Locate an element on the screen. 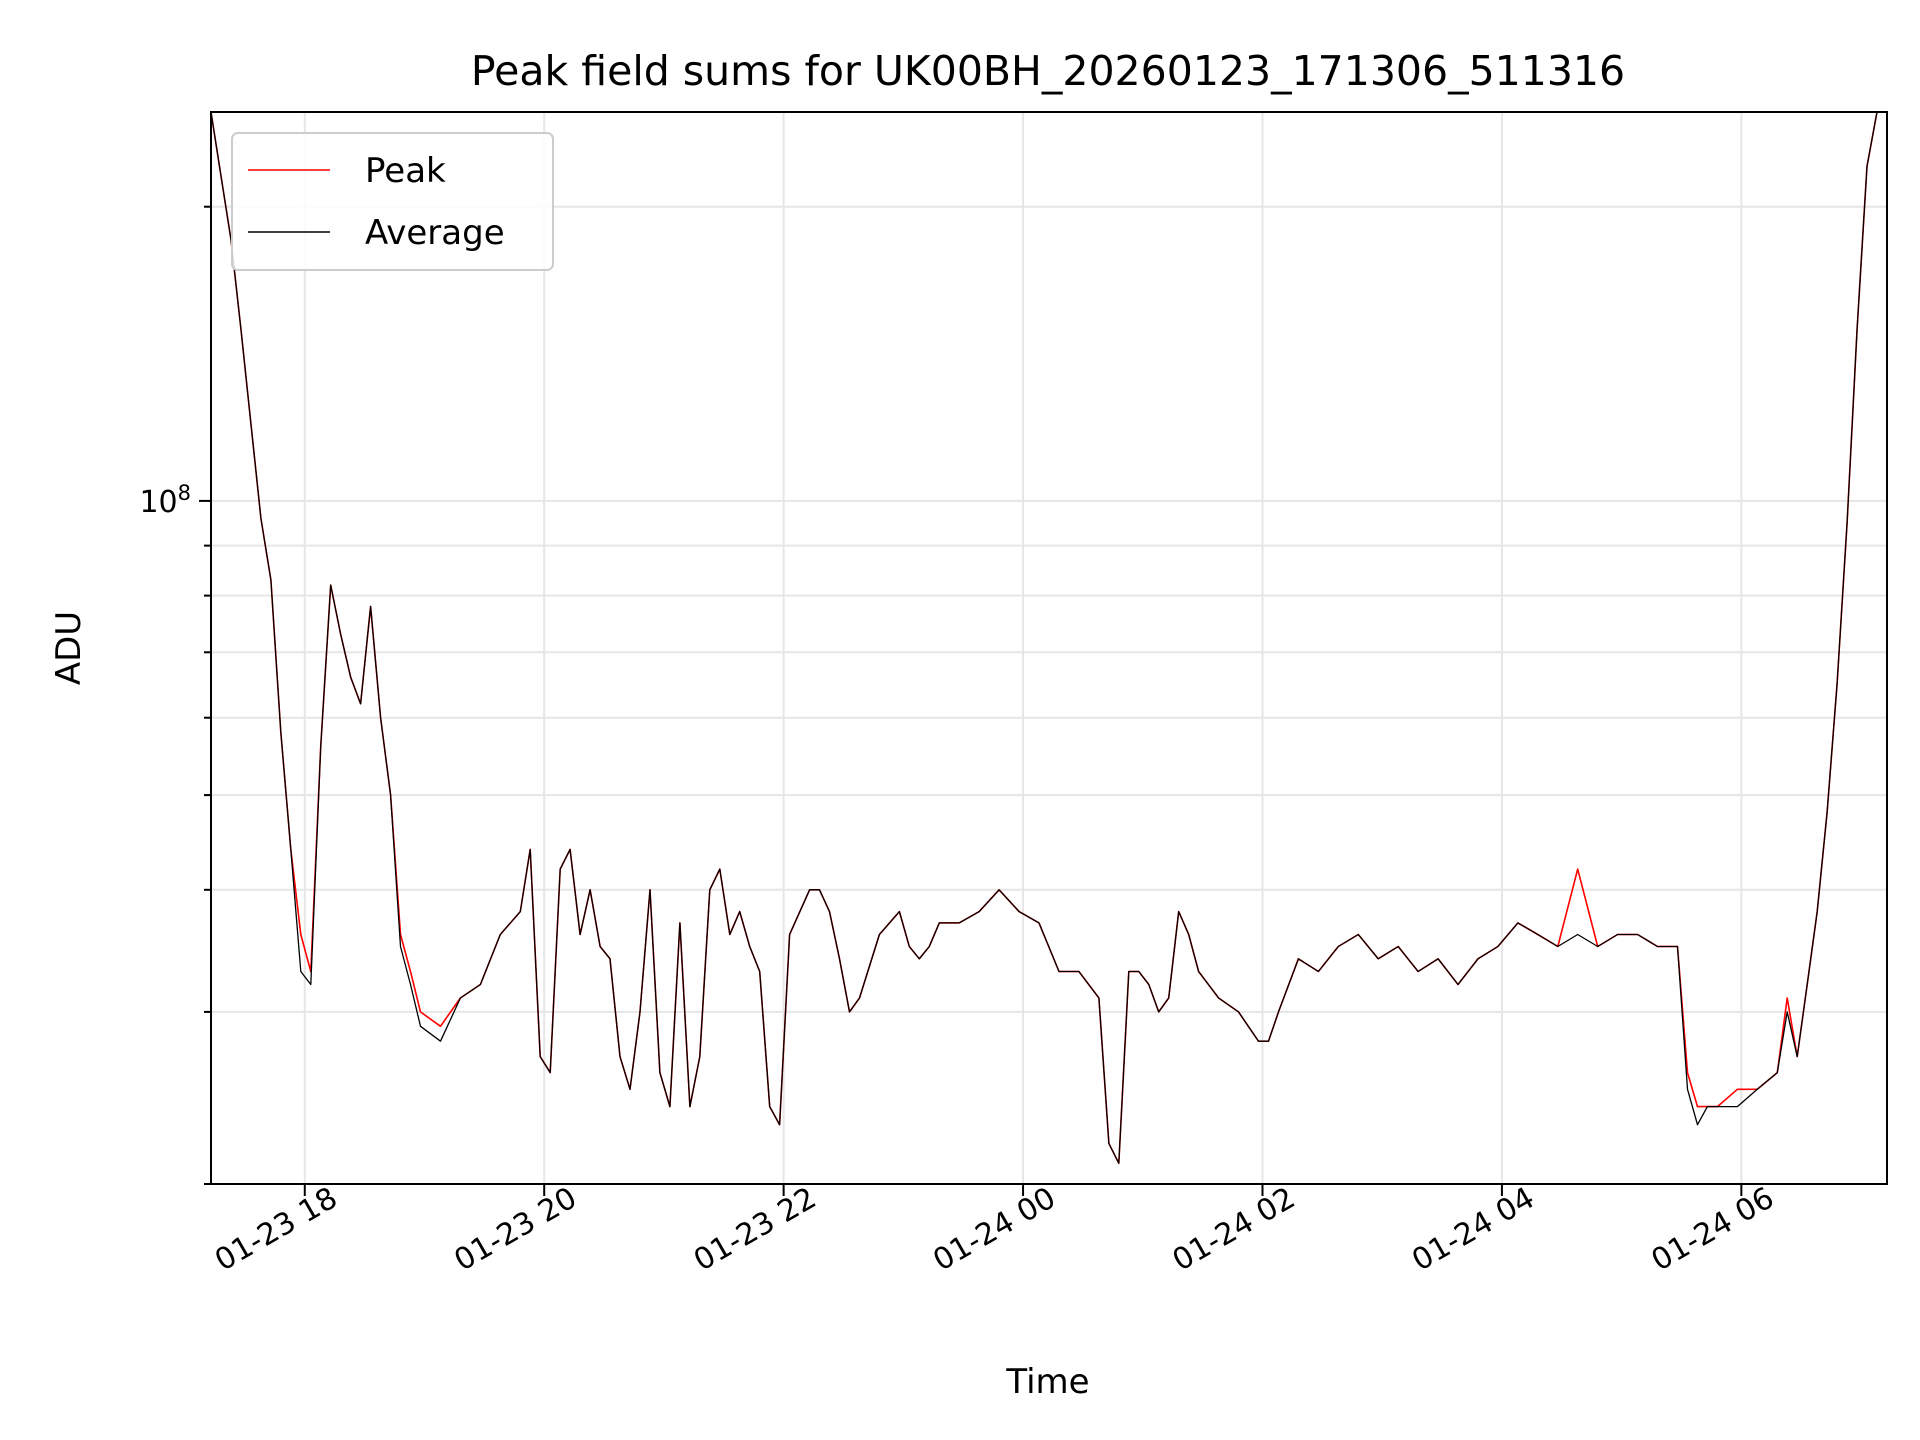 Image resolution: width=1920 pixels, height=1440 pixels. legend-box is located at coordinates (392, 201).